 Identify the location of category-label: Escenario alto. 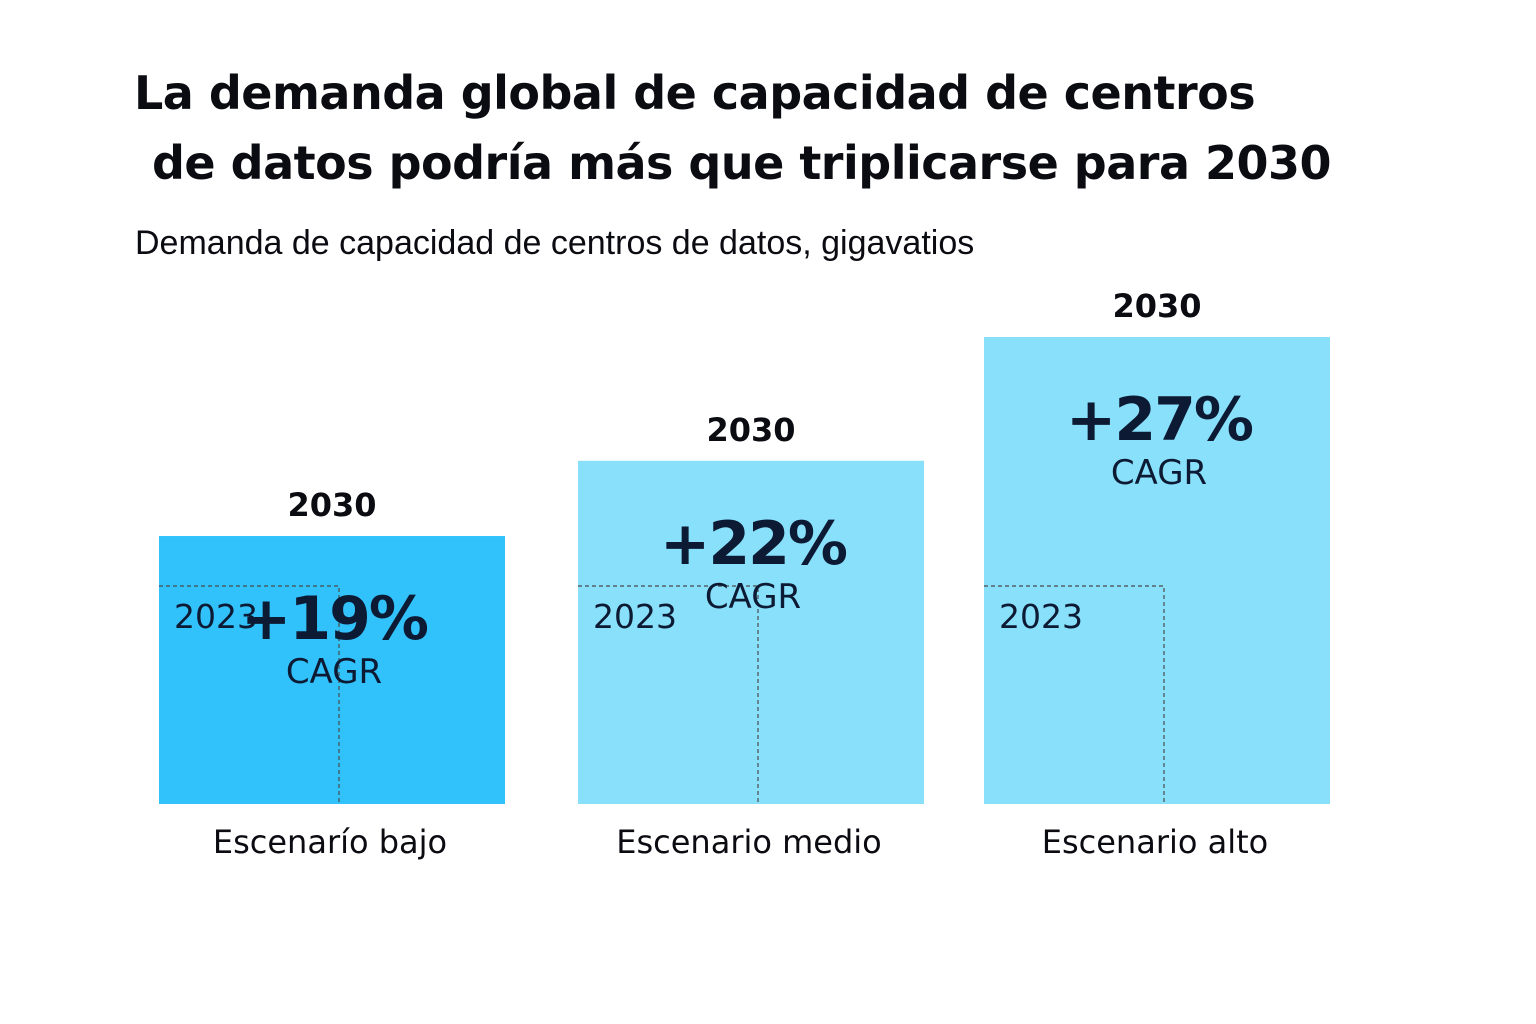
(1155, 842).